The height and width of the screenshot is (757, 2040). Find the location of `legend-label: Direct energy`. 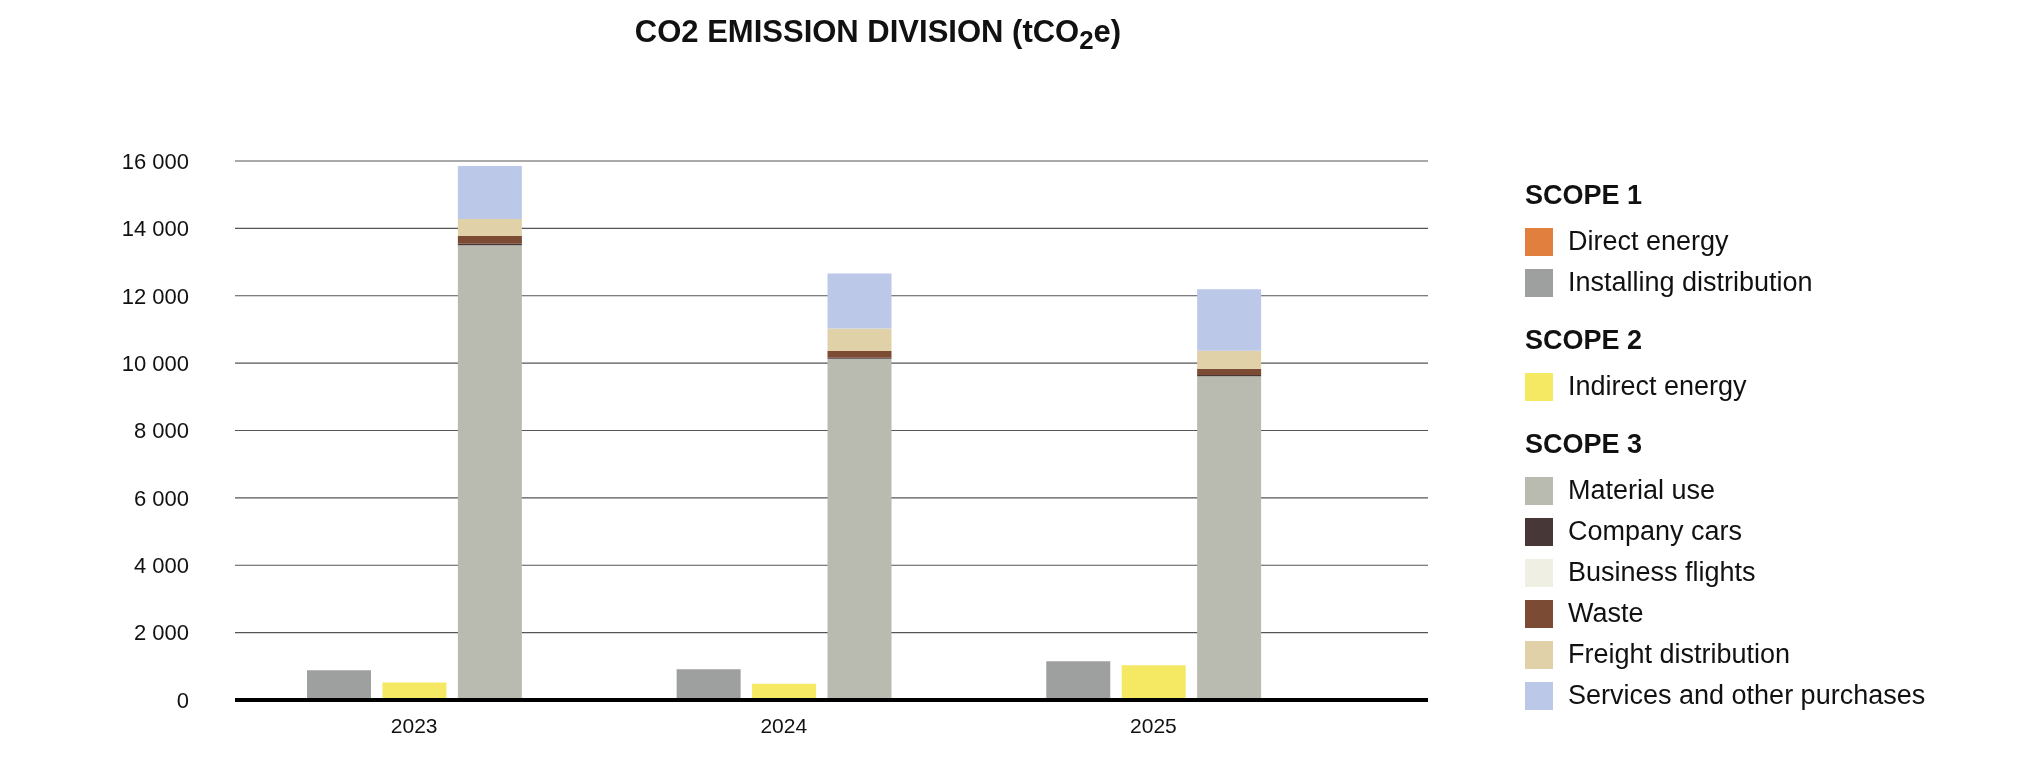

legend-label: Direct energy is located at coordinates (1648, 241).